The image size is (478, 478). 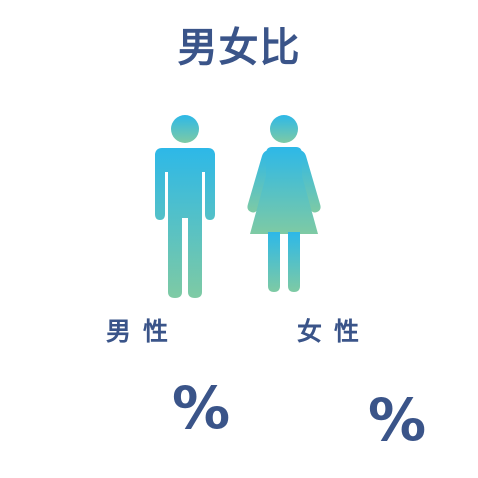 What do you see at coordinates (334, 331) in the screenshot?
I see `female-label: 女性` at bounding box center [334, 331].